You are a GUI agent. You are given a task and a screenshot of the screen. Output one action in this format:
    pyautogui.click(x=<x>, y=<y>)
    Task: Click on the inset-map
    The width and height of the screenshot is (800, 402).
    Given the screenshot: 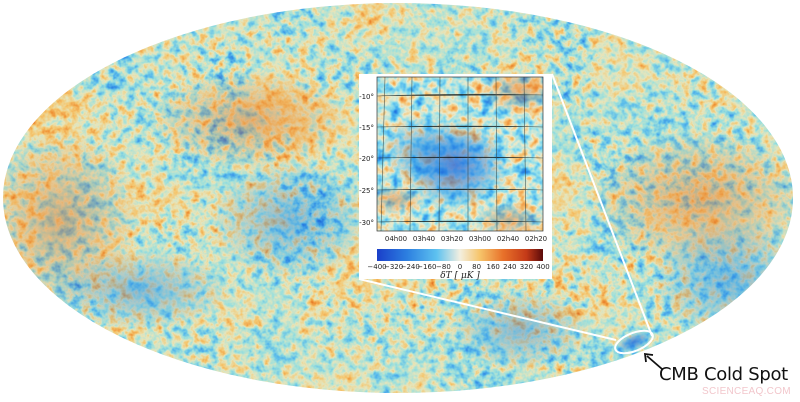 What is the action you would take?
    pyautogui.click(x=460, y=154)
    